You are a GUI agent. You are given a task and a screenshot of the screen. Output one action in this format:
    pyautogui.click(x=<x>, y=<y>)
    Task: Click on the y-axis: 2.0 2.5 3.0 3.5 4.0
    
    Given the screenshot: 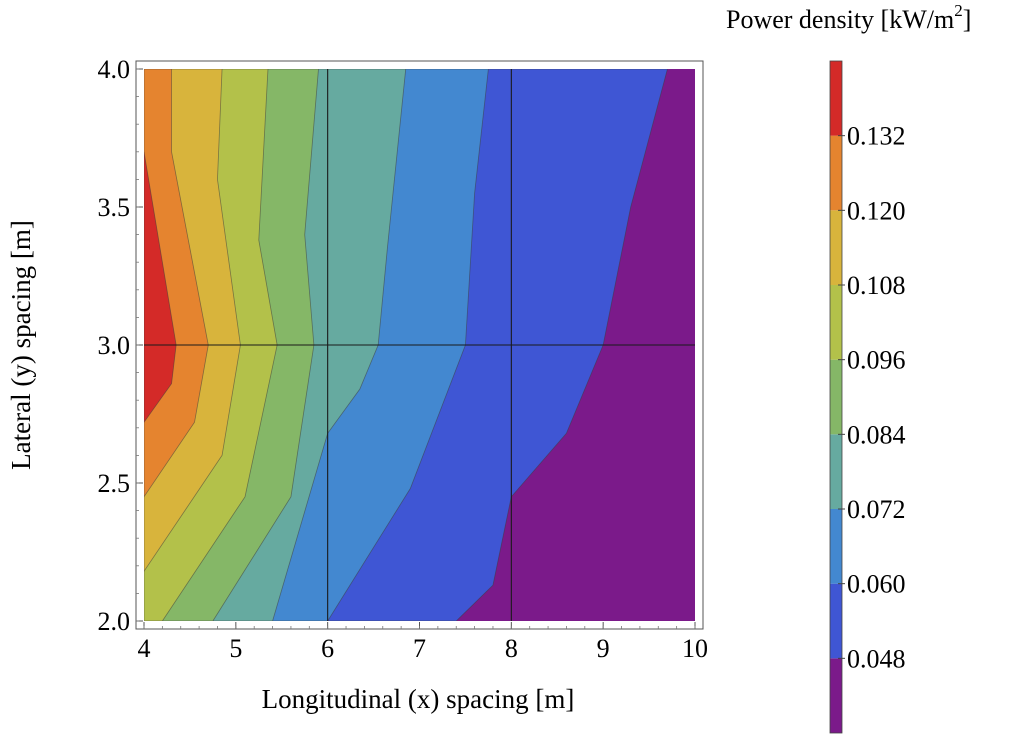 What is the action you would take?
    pyautogui.click(x=120, y=345)
    